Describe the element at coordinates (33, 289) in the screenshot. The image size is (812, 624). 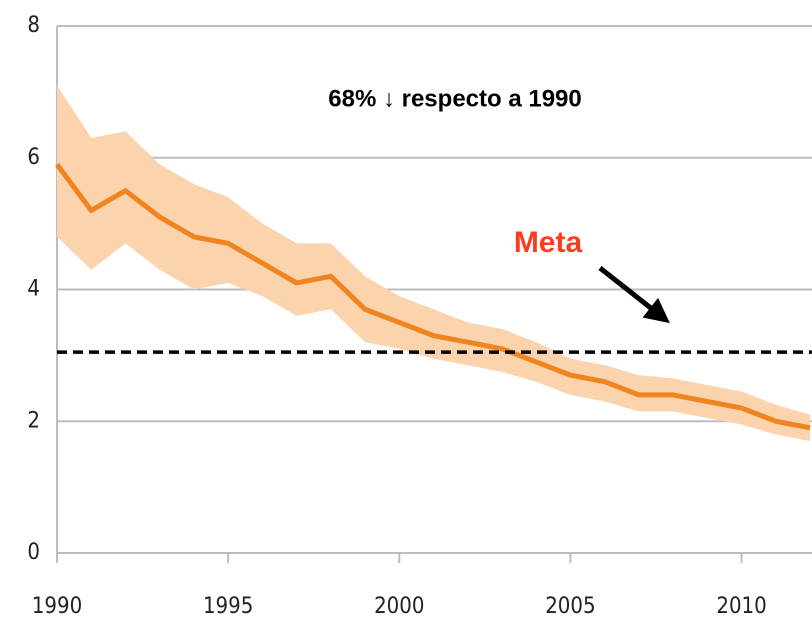
I see `y-tick-label: 4` at that location.